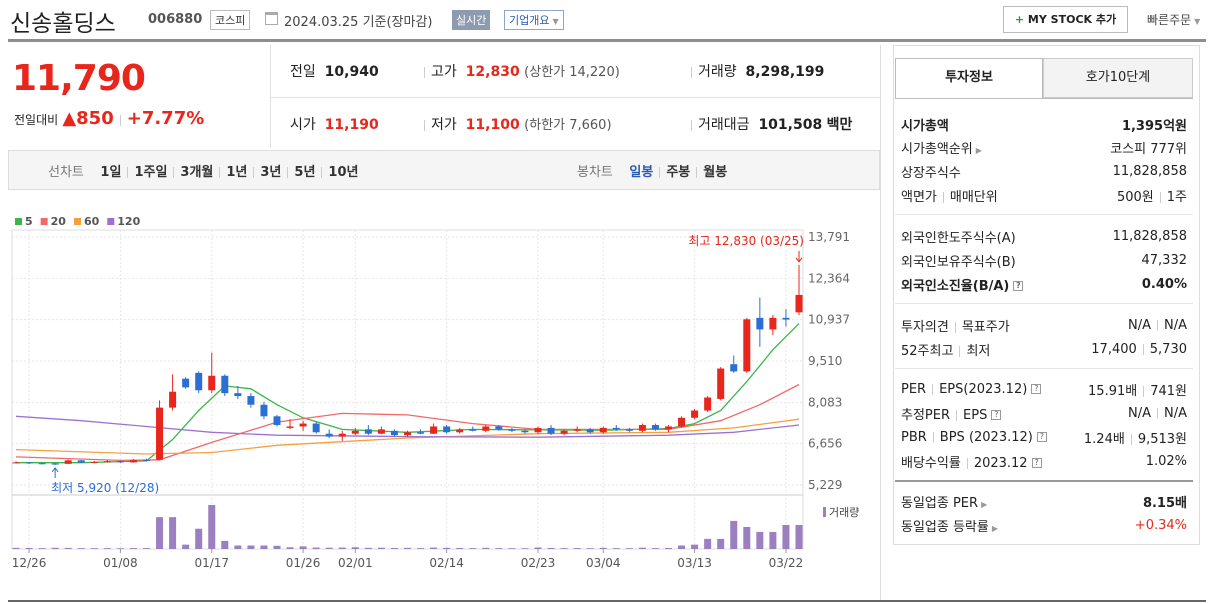 This screenshot has height=604, width=1212. I want to click on y-tick-label: 12,364, so click(829, 278).